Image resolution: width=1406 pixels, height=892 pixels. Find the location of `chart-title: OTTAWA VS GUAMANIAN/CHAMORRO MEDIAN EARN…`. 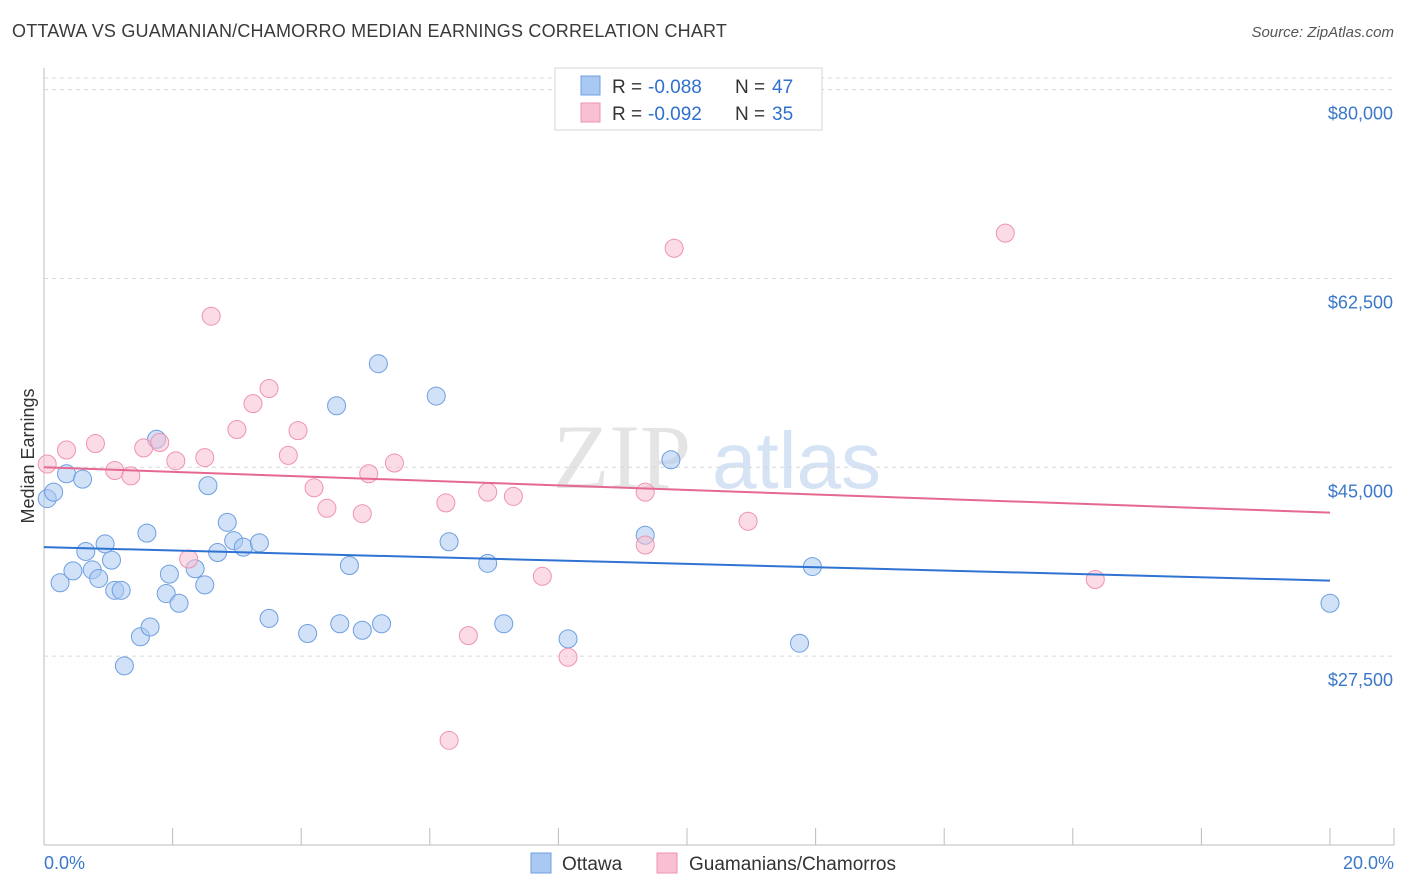

chart-title: OTTAWA VS GUAMANIAN/CHAMORRO MEDIAN EARN… is located at coordinates (370, 31).